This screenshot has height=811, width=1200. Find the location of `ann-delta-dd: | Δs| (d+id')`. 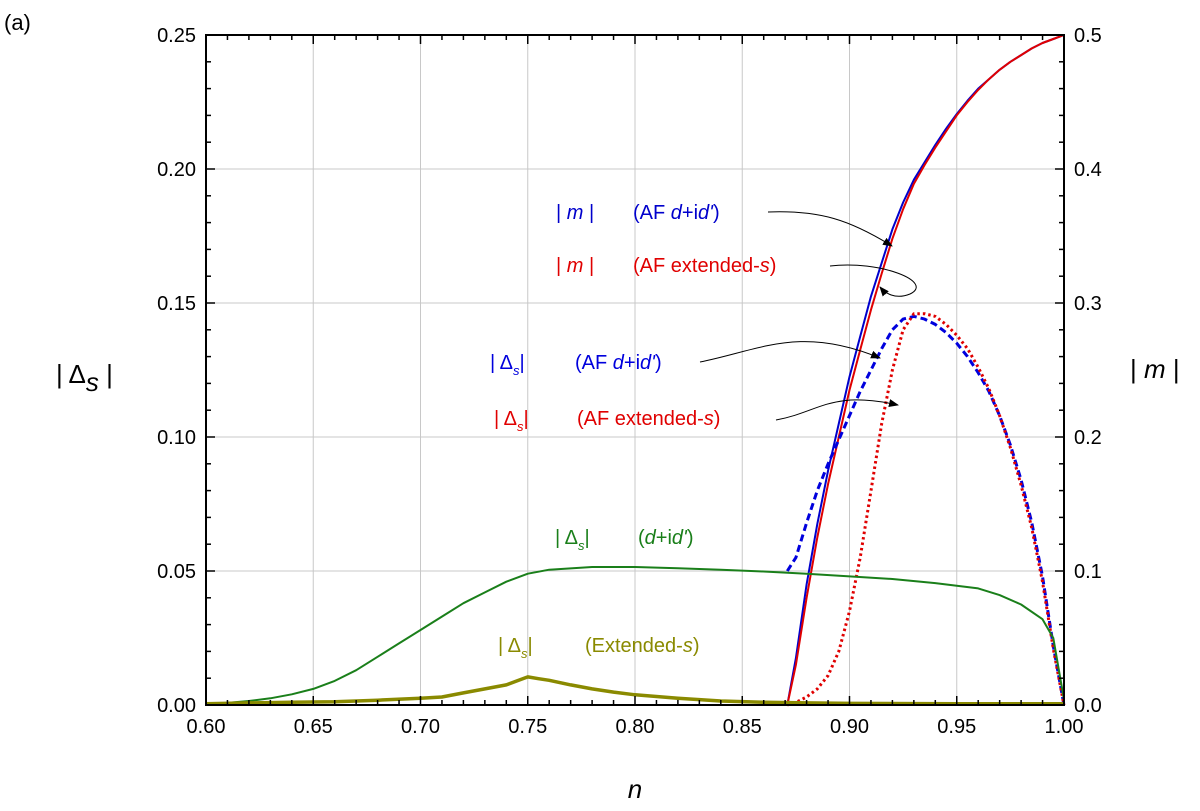

ann-delta-dd: | Δs| (d+id') is located at coordinates (624, 540).